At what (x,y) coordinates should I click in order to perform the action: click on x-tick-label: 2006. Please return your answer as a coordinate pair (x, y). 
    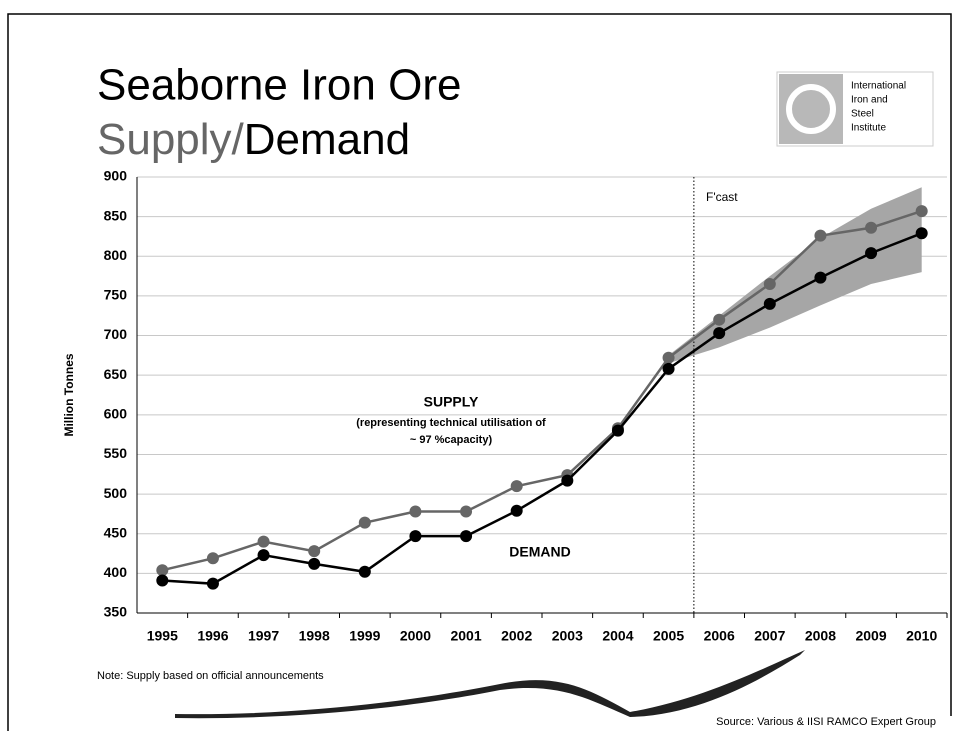
    Looking at the image, I should click on (719, 636).